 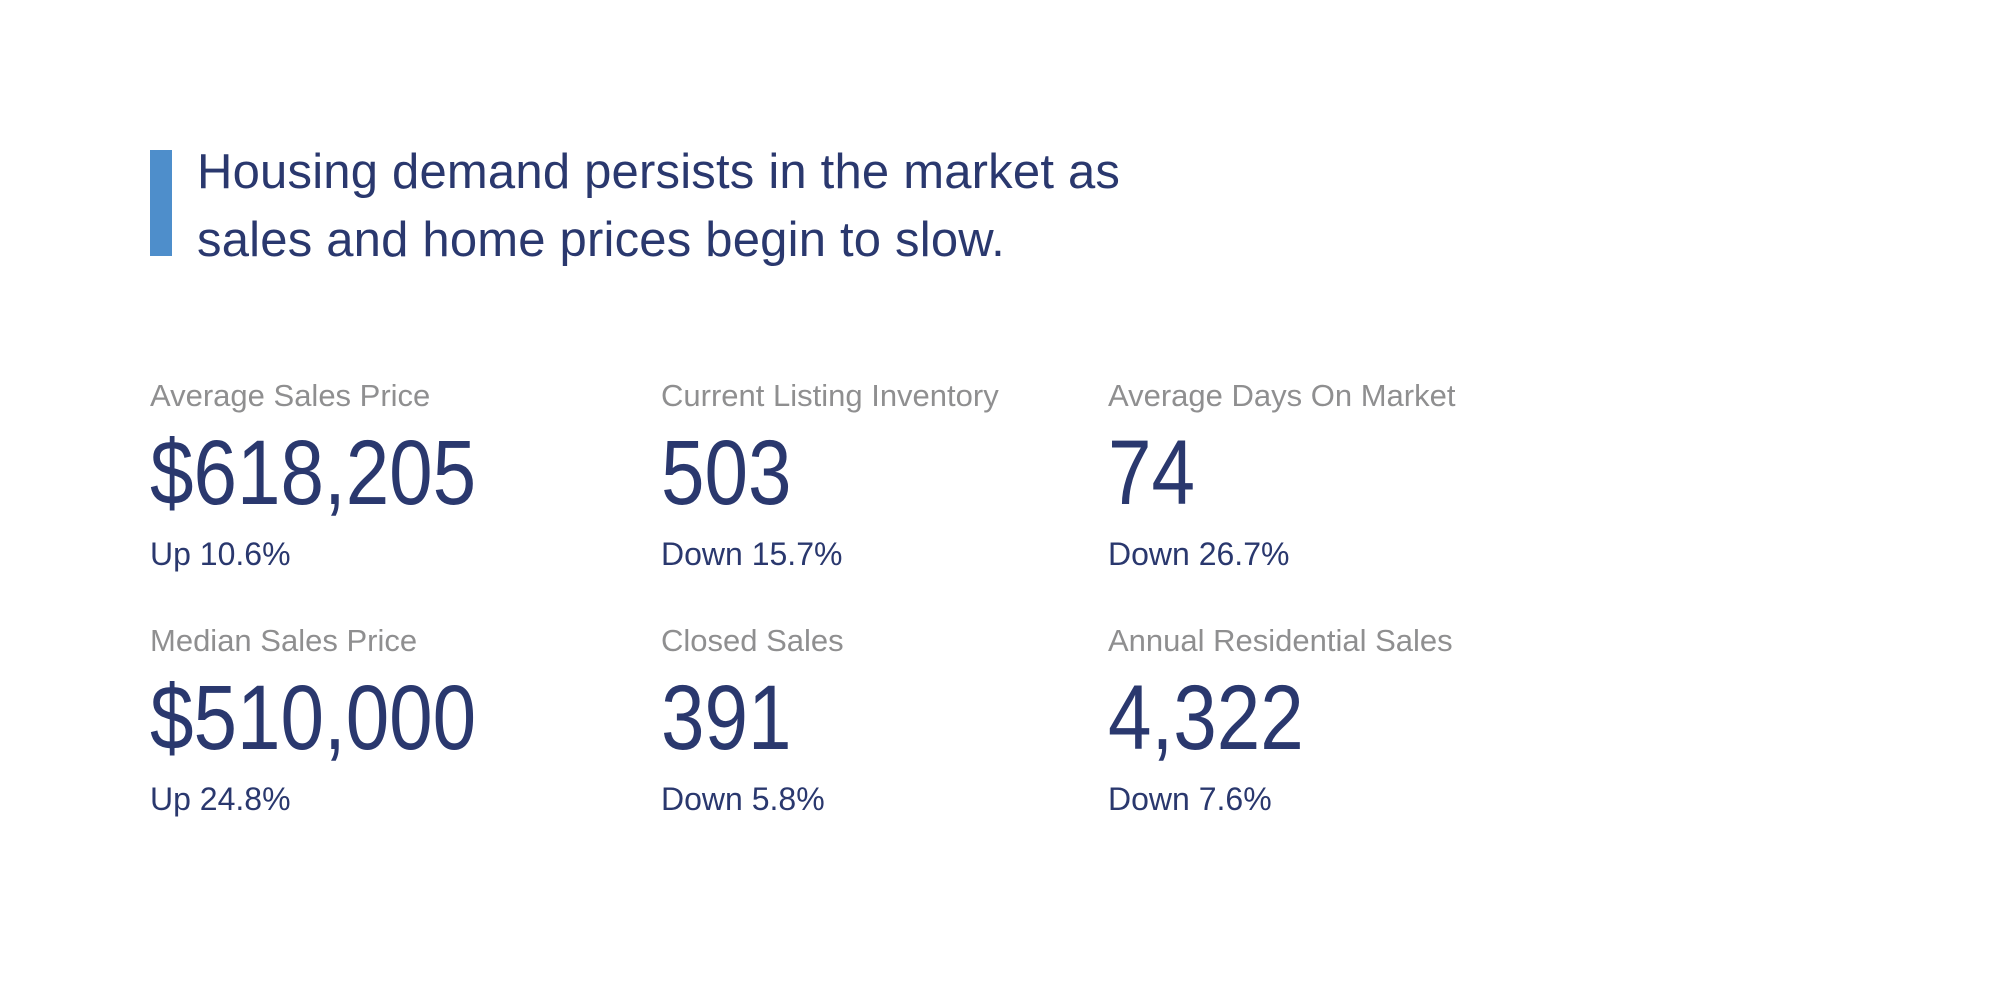 I want to click on stat-label: Annual Residential Sales, so click(x=1280, y=640).